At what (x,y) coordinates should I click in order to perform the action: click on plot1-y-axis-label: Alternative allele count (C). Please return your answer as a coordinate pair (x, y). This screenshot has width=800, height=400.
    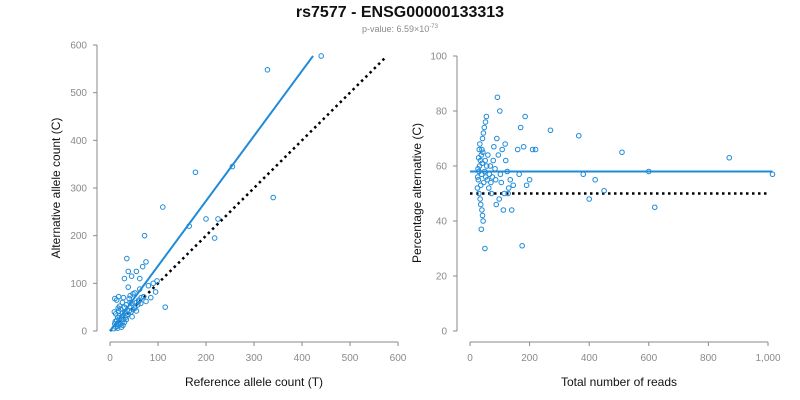
    Looking at the image, I should click on (56, 188).